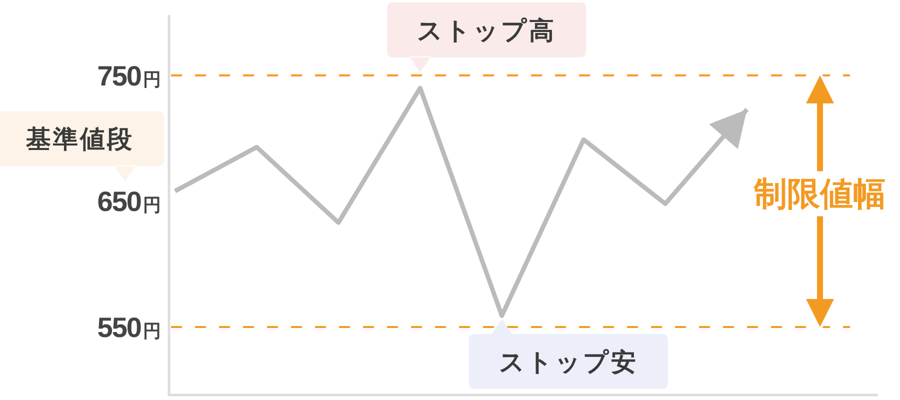  Describe the element at coordinates (129, 328) in the screenshot. I see `y-tick-label: 550円` at that location.